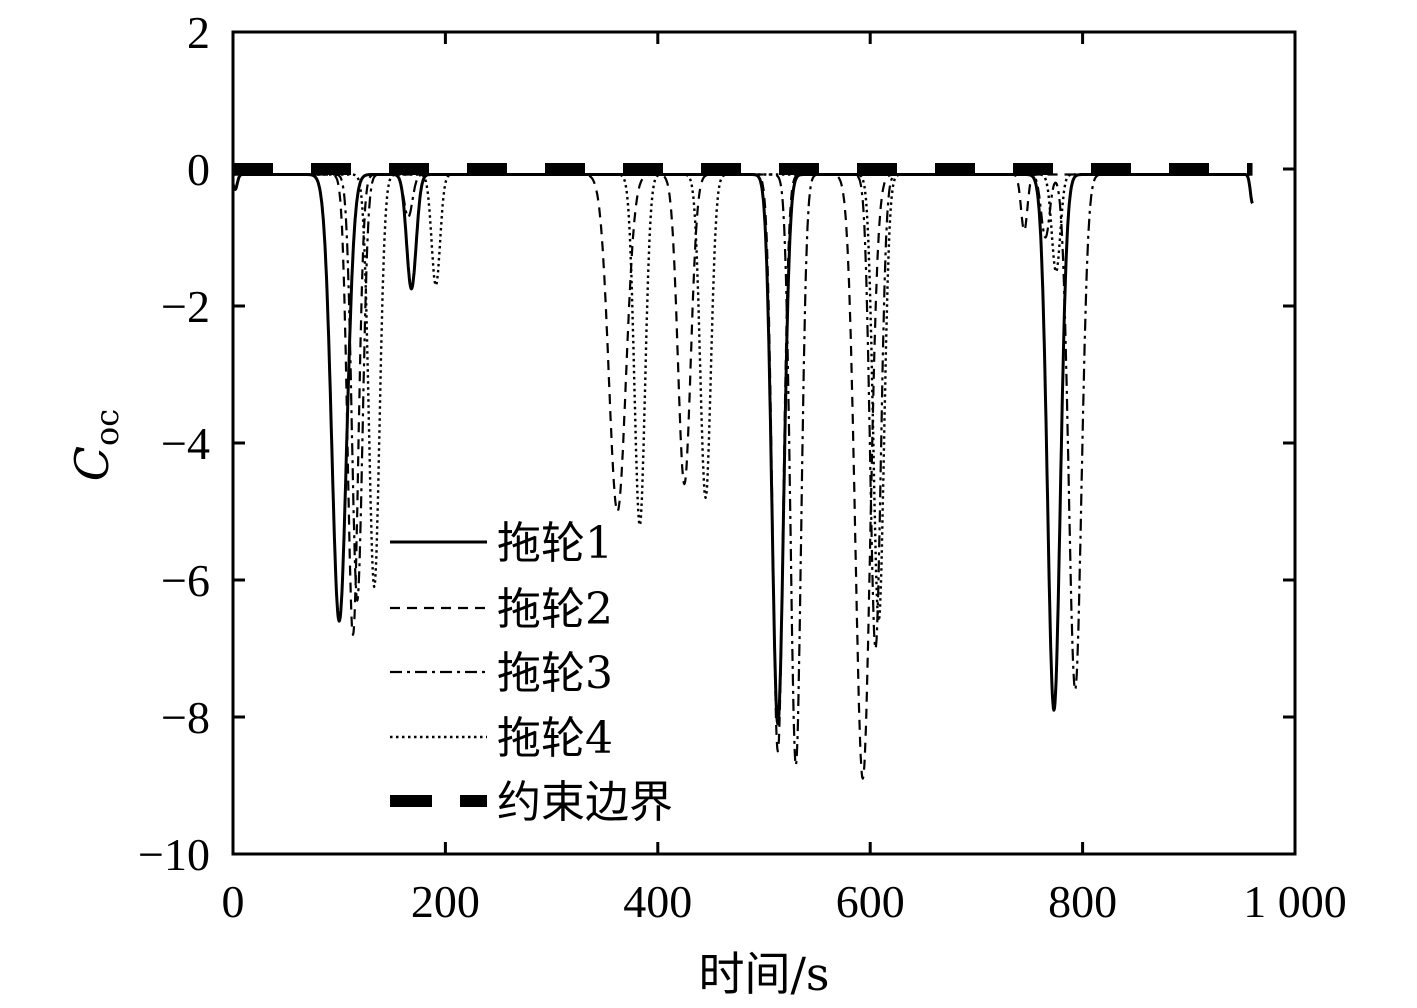 The image size is (1417, 1008). I want to click on legend-label-5: 约束边界, so click(585, 802).